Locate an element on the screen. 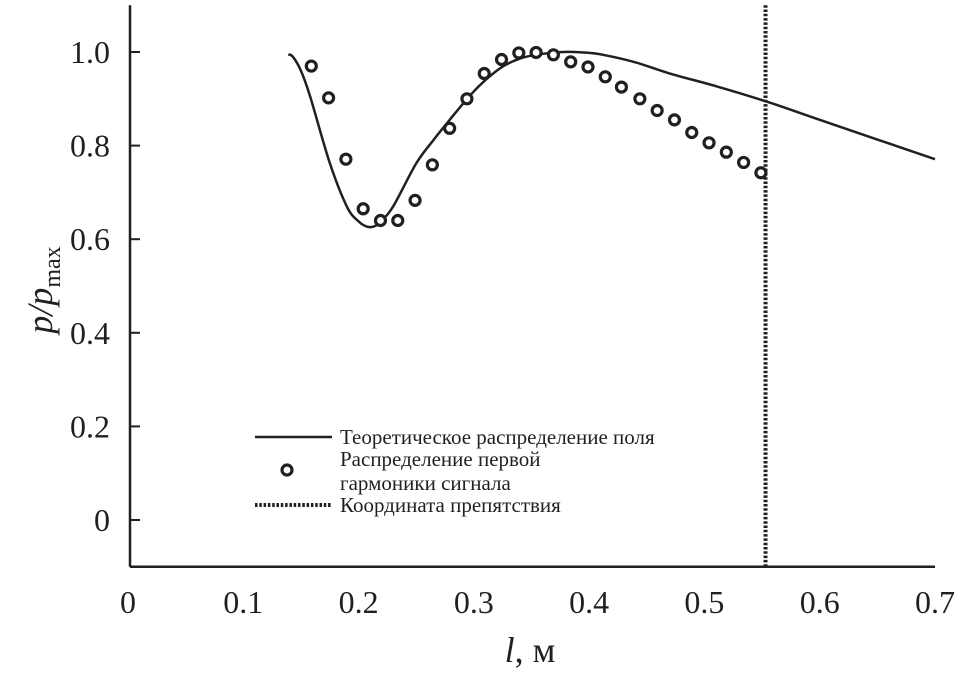 The width and height of the screenshot is (962, 675). x-tick-label: 0 is located at coordinates (128, 602).